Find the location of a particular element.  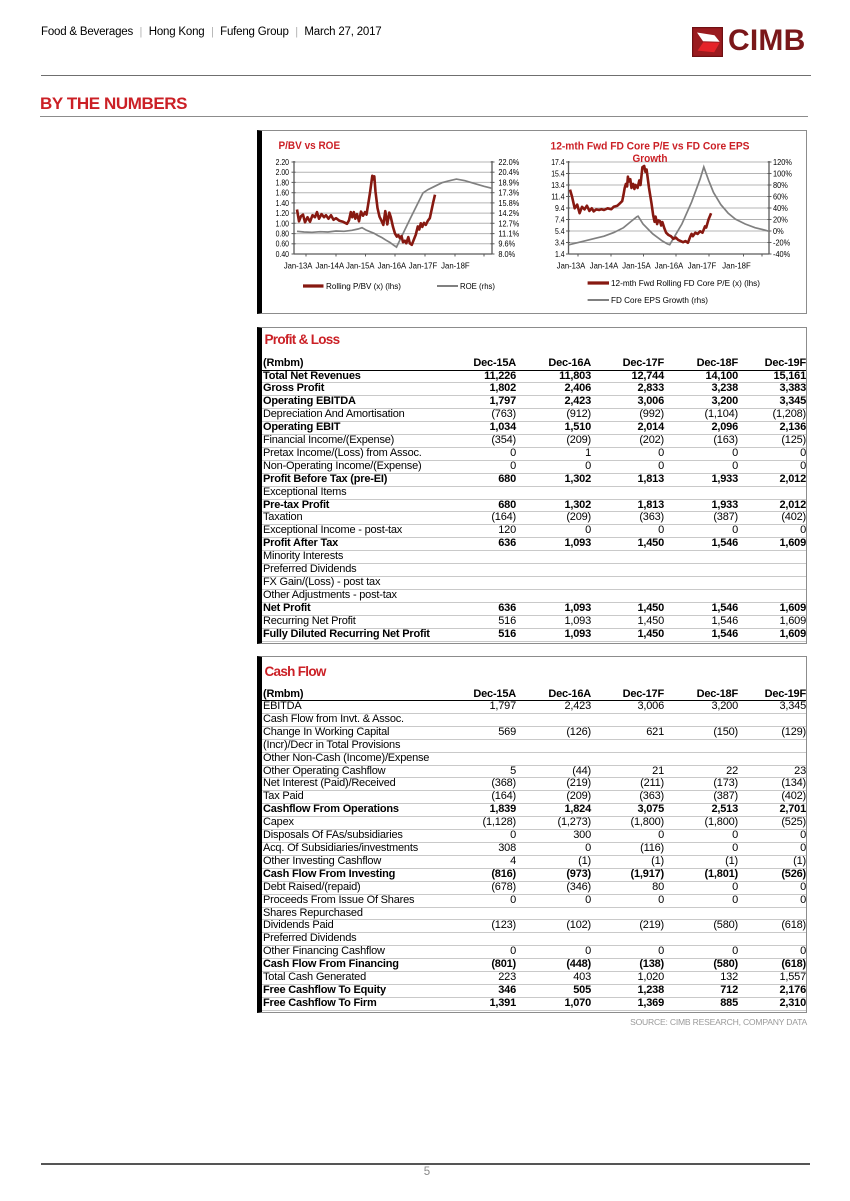

svg-text: 120% is located at coordinates (782, 162).